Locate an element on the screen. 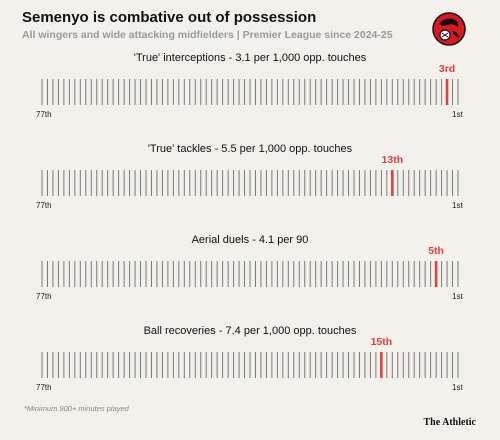 This screenshot has height=440, width=500. panel-title: Aerial duels - 4.1 per 90 is located at coordinates (250, 240).